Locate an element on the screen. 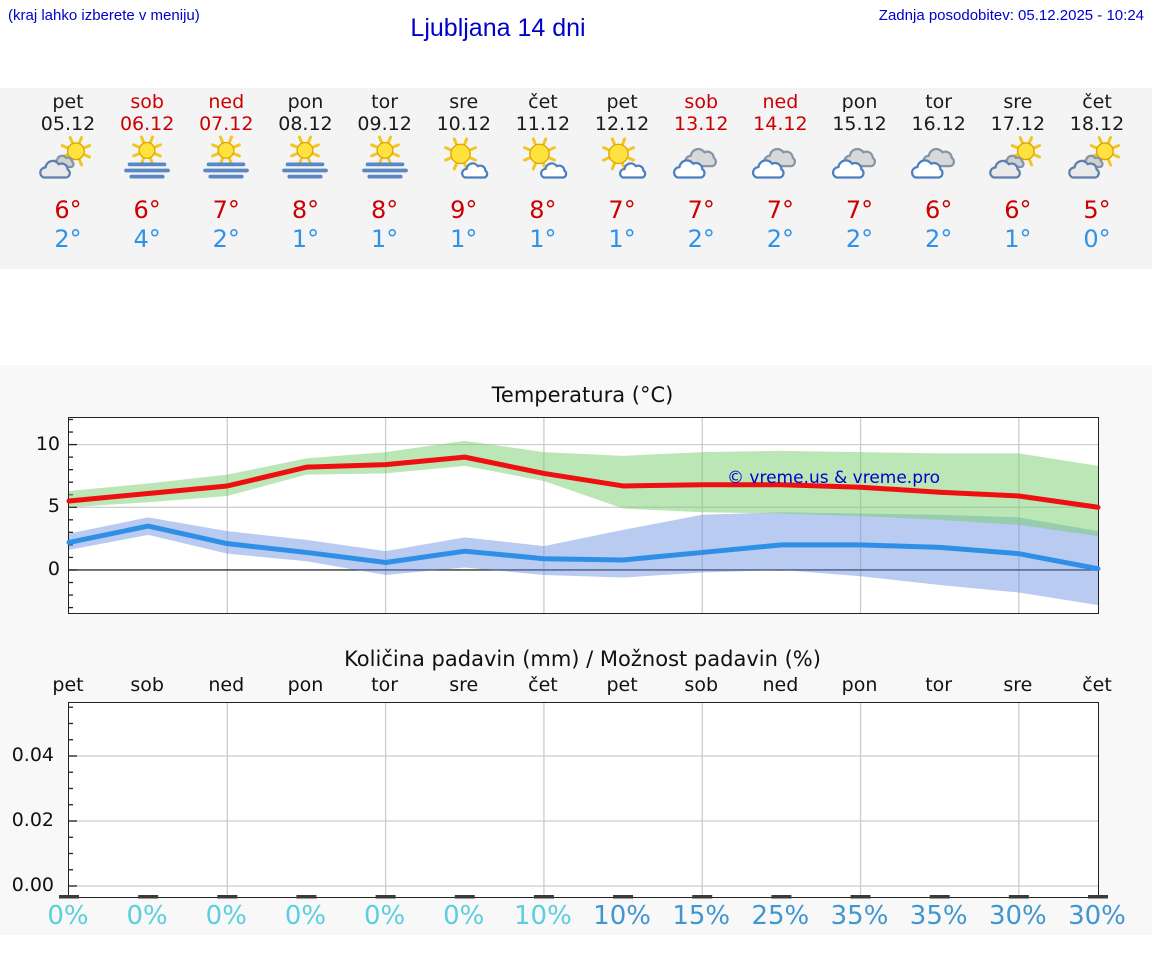 This screenshot has width=1152, height=975. day-column: čet 11.12 8° 1° is located at coordinates (543, 178).